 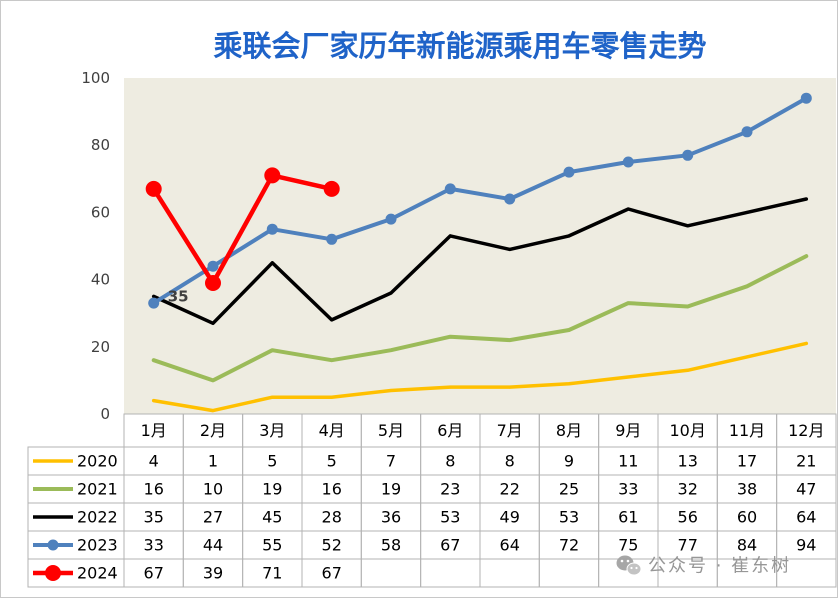 What do you see at coordinates (332, 517) in the screenshot?
I see `table-value: 28` at bounding box center [332, 517].